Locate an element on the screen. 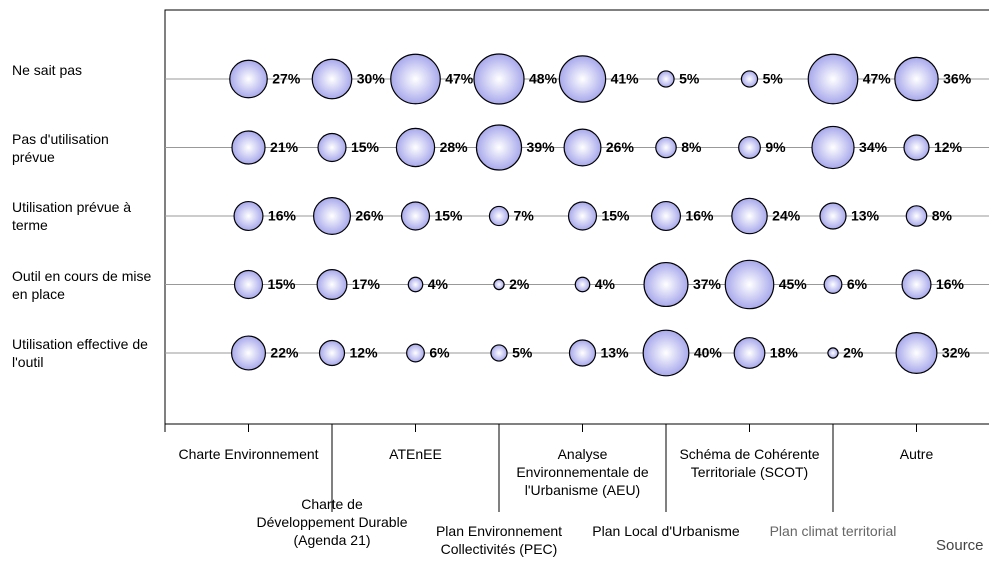 This screenshot has width=989, height=564. value-label: 40% is located at coordinates (708, 353).